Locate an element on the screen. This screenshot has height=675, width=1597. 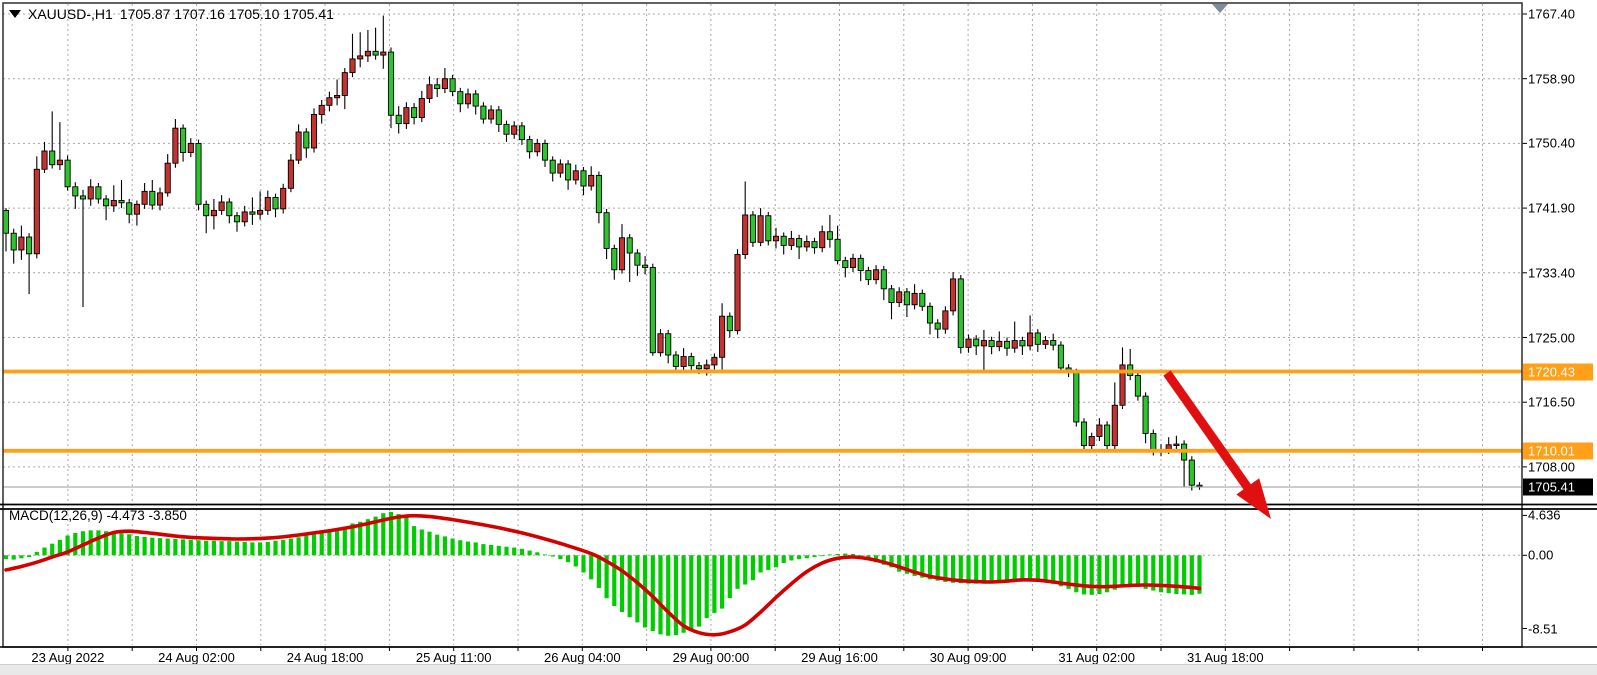
time-tick-label: 24 Aug 02:00 is located at coordinates (196, 657).